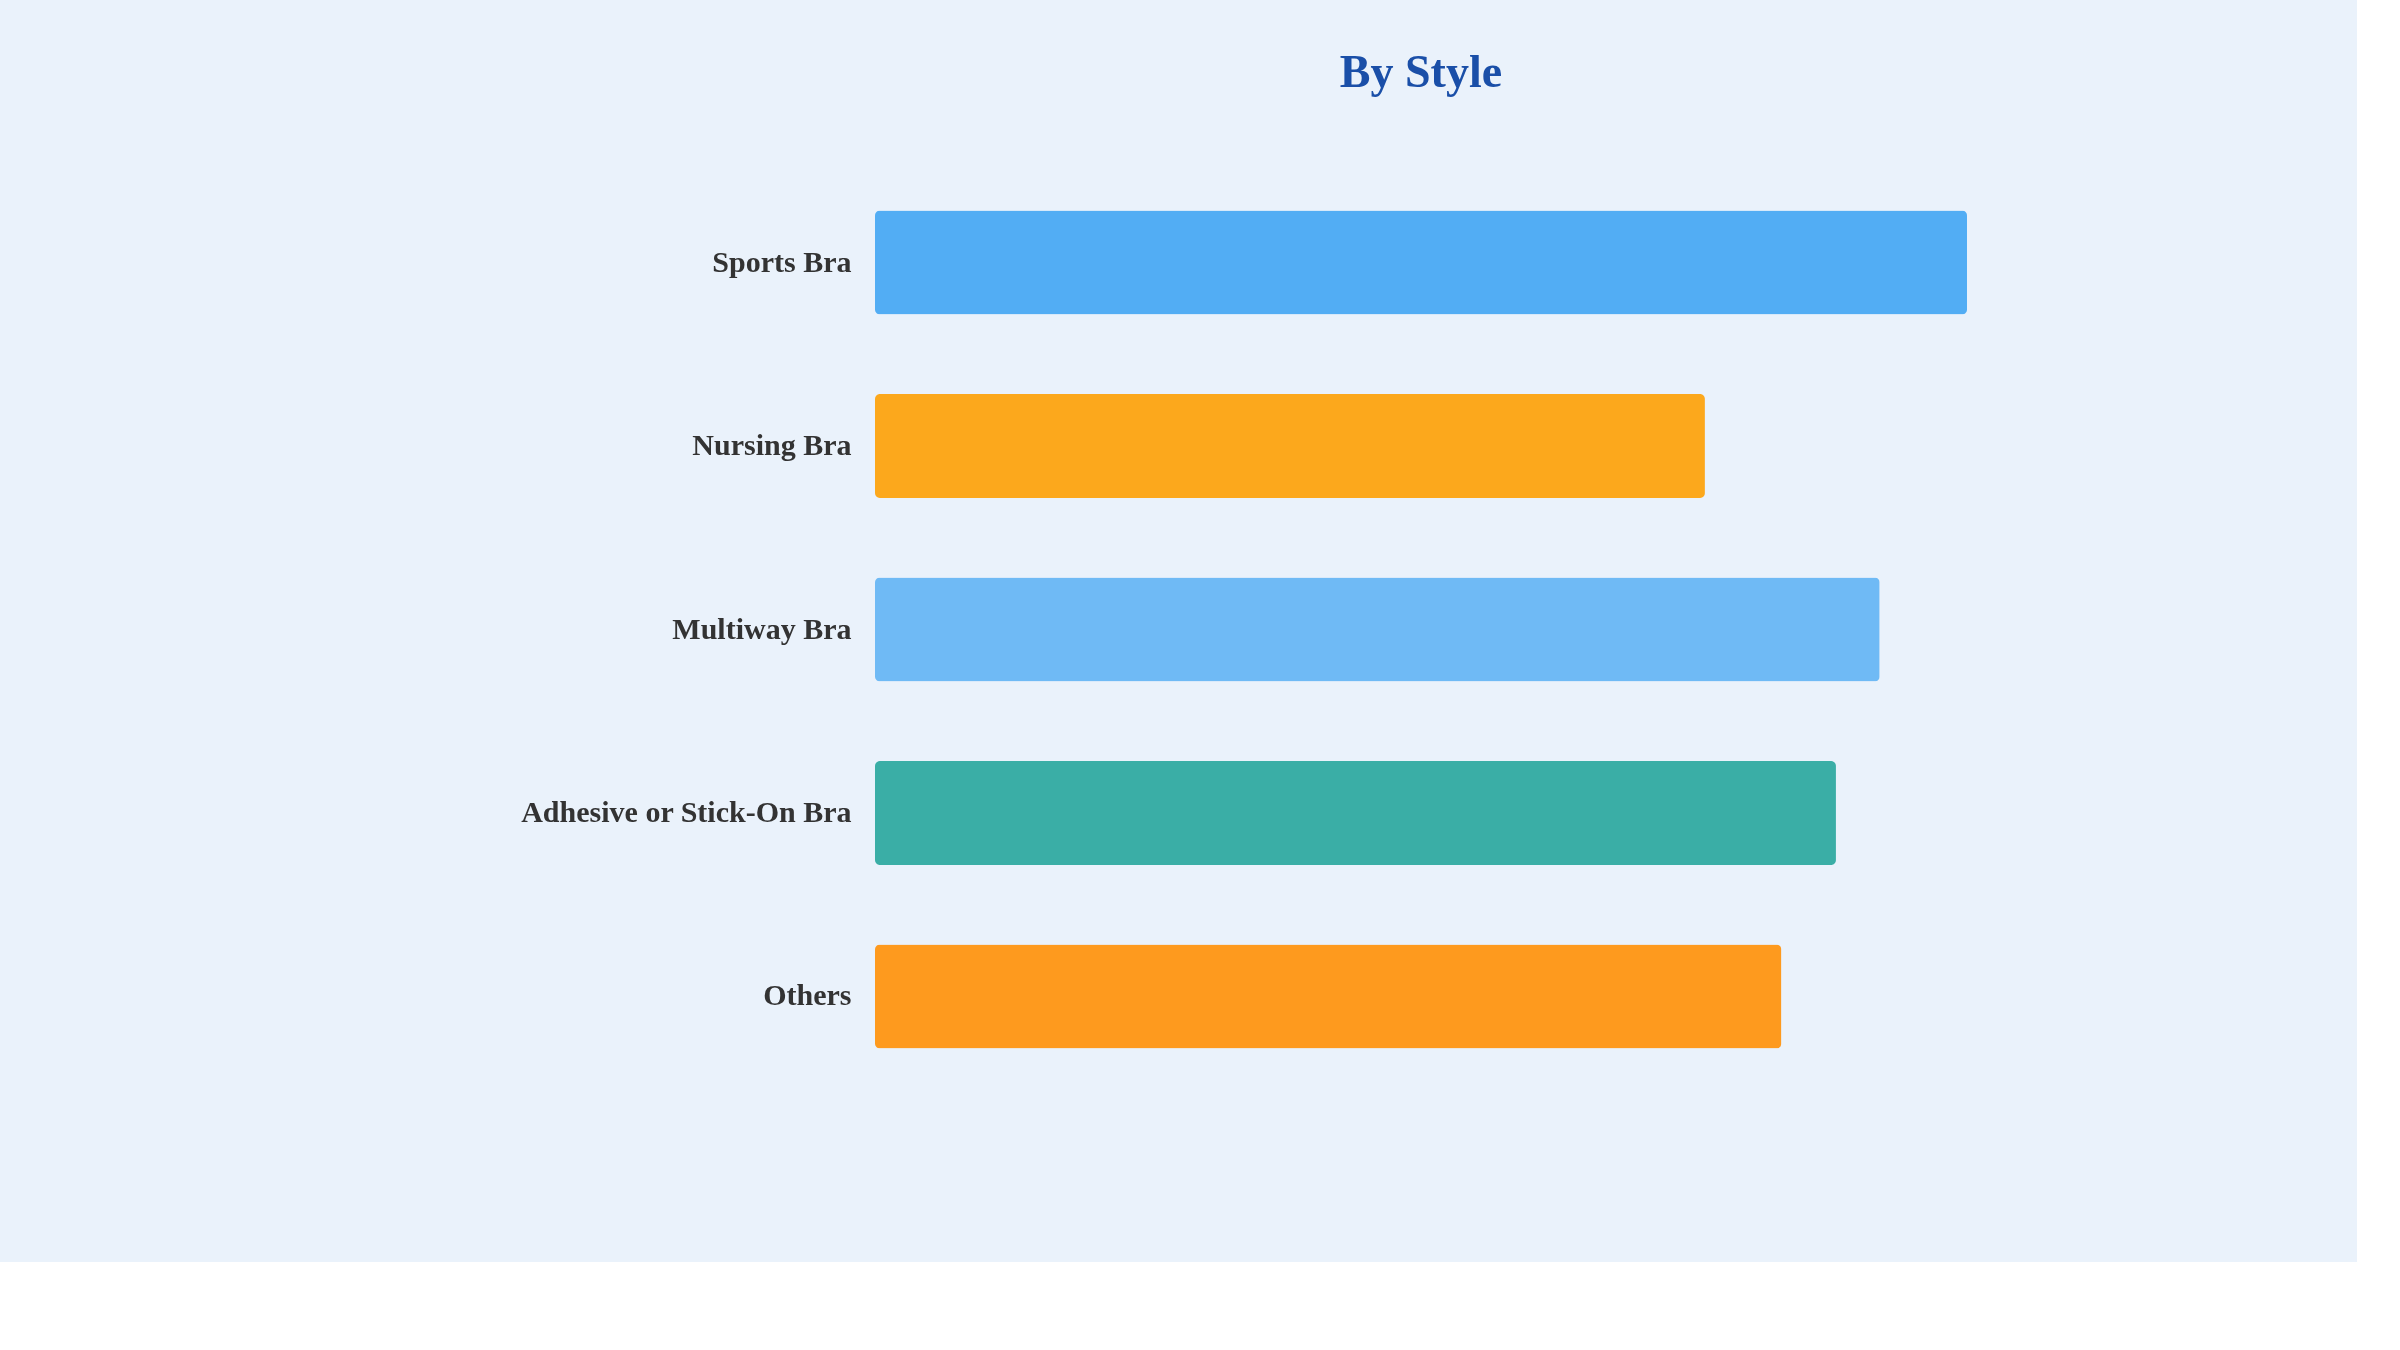 This screenshot has width=2400, height=1350. What do you see at coordinates (686, 811) in the screenshot?
I see `y-tick-label: Adhesive or Stick-On Bra` at bounding box center [686, 811].